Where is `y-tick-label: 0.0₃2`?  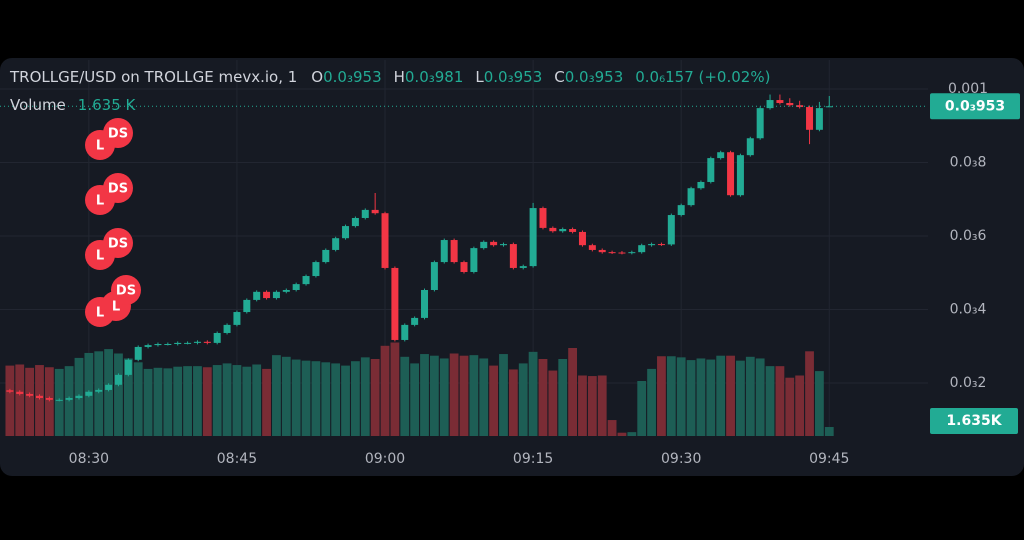 y-tick-label: 0.0₃2 is located at coordinates (968, 383).